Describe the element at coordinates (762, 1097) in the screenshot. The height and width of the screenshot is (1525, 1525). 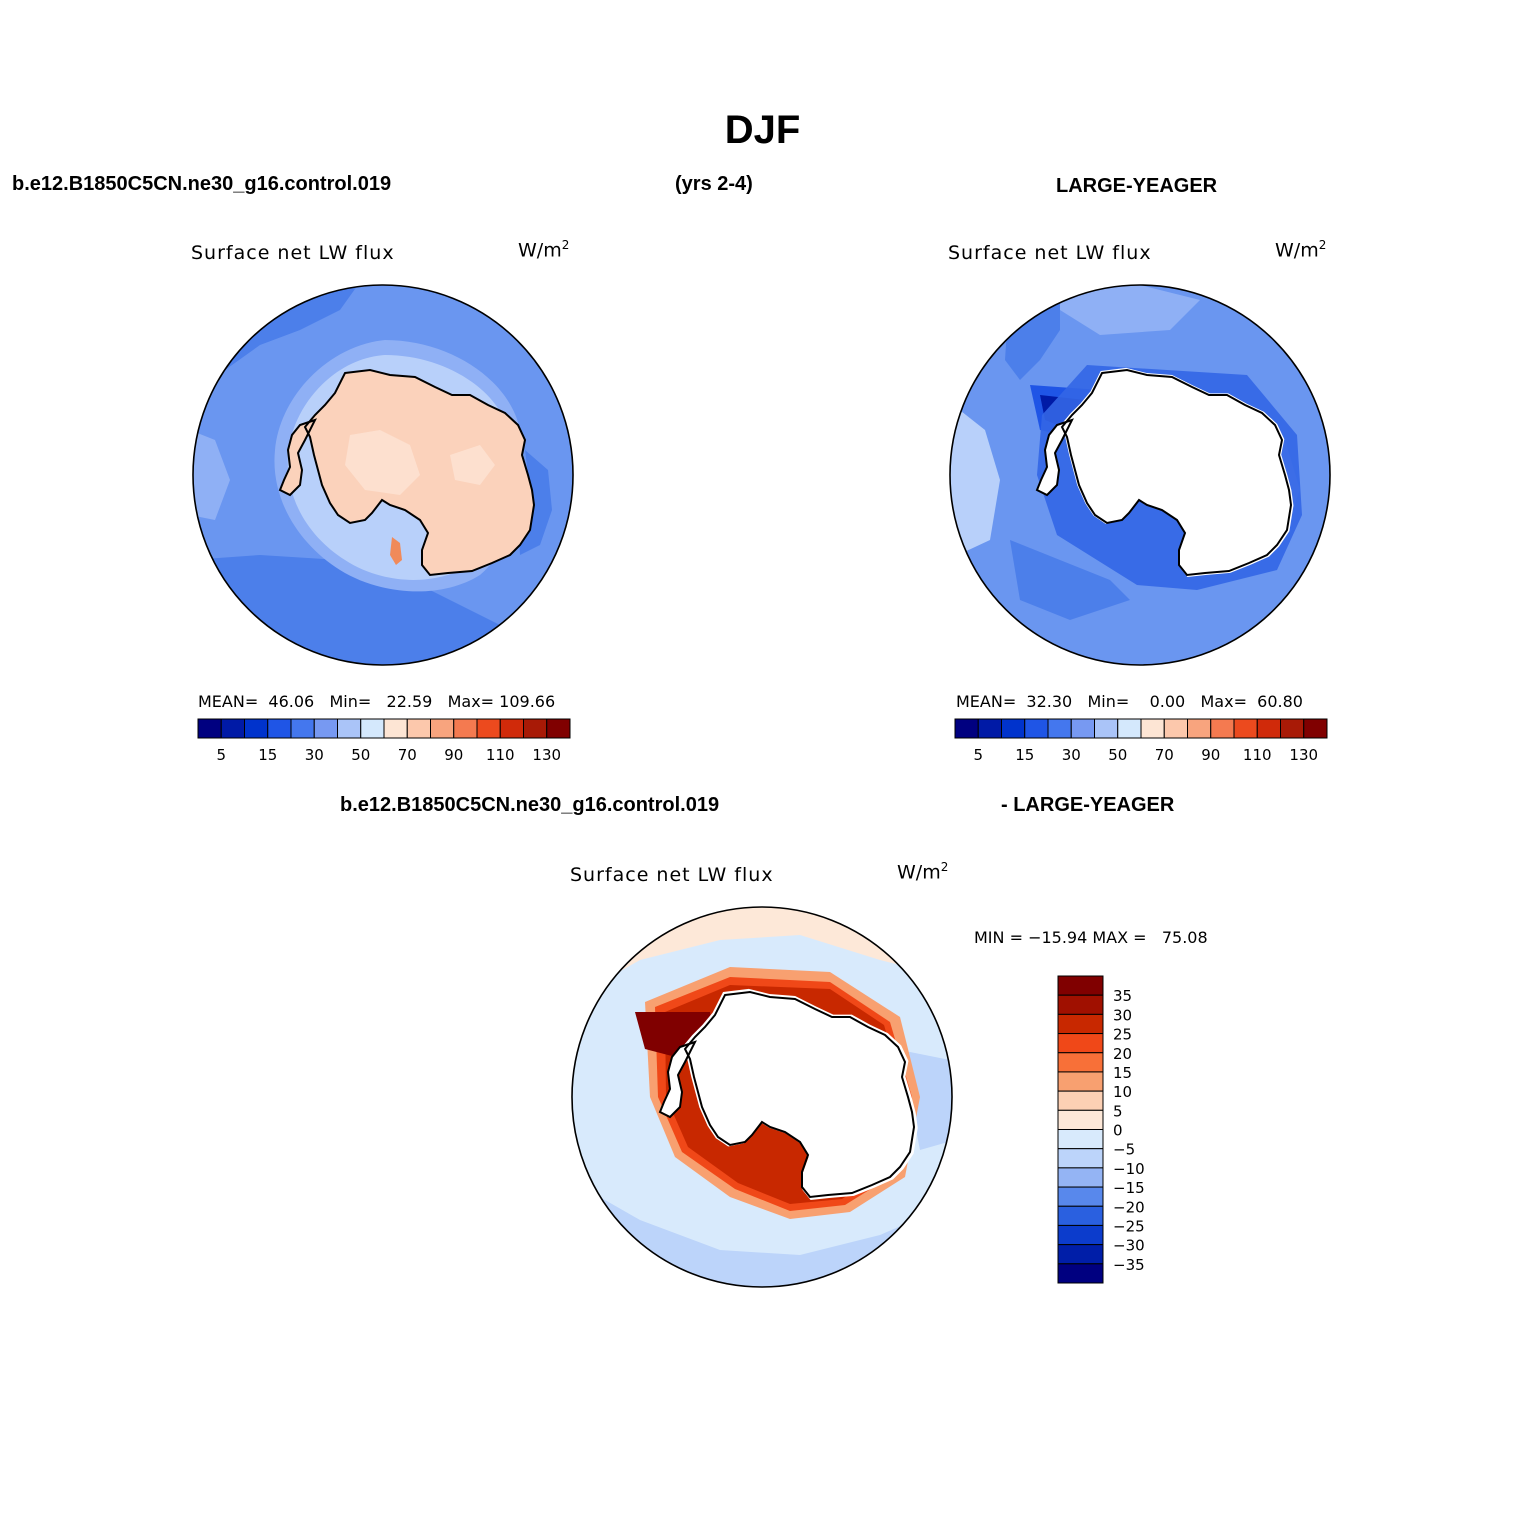
I see `diff-map` at that location.